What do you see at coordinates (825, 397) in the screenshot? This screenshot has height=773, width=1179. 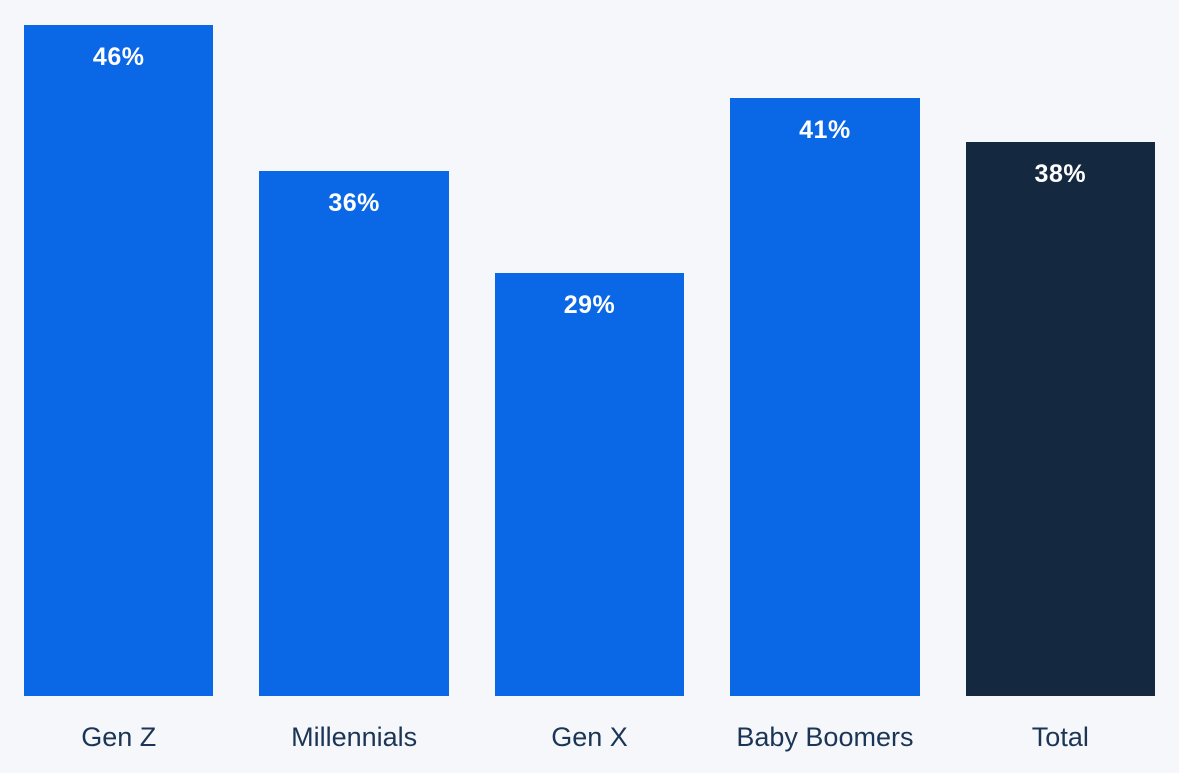 I see `bar-baby-boomers: 41%` at bounding box center [825, 397].